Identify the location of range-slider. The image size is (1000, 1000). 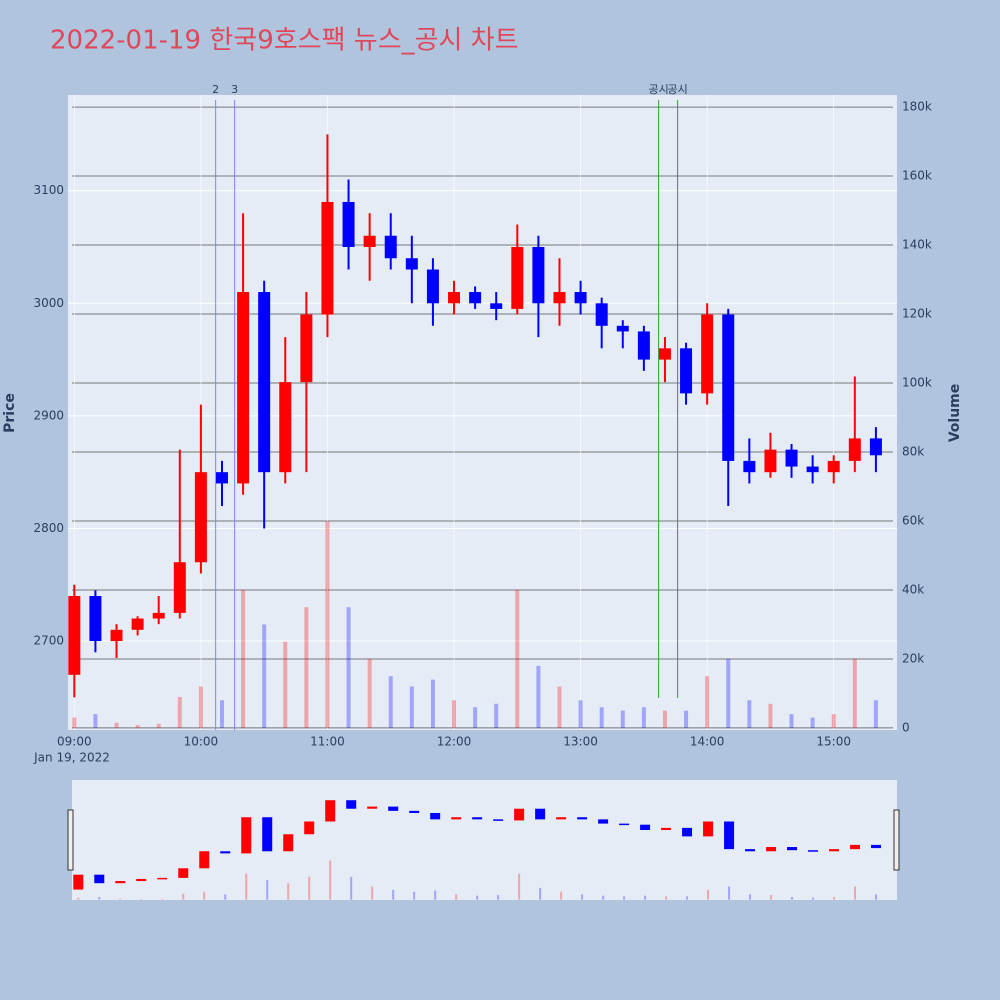
(484, 840).